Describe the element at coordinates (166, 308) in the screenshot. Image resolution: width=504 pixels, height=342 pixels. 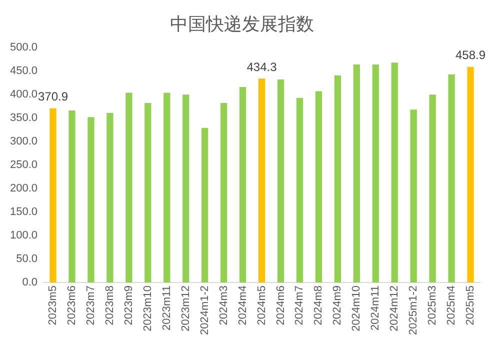
I see `x-tick-label: 2023m11` at that location.